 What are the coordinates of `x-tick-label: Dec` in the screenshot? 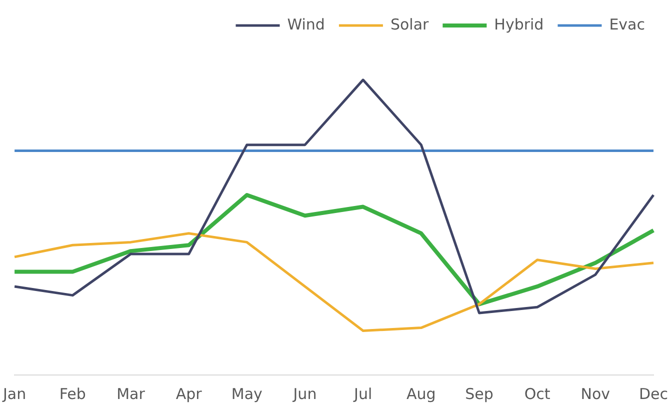 It's located at (653, 393).